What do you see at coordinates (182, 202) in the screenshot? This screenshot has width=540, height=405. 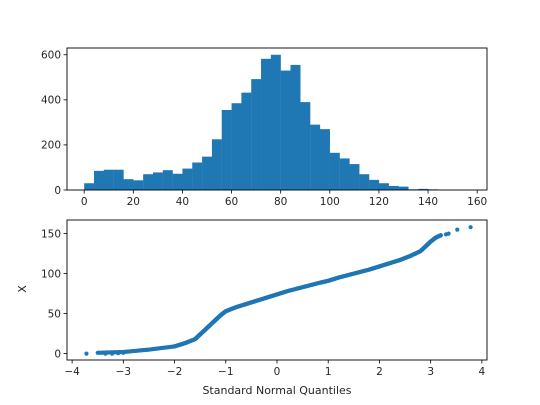 I see `hist-xtick-label: 40` at bounding box center [182, 202].